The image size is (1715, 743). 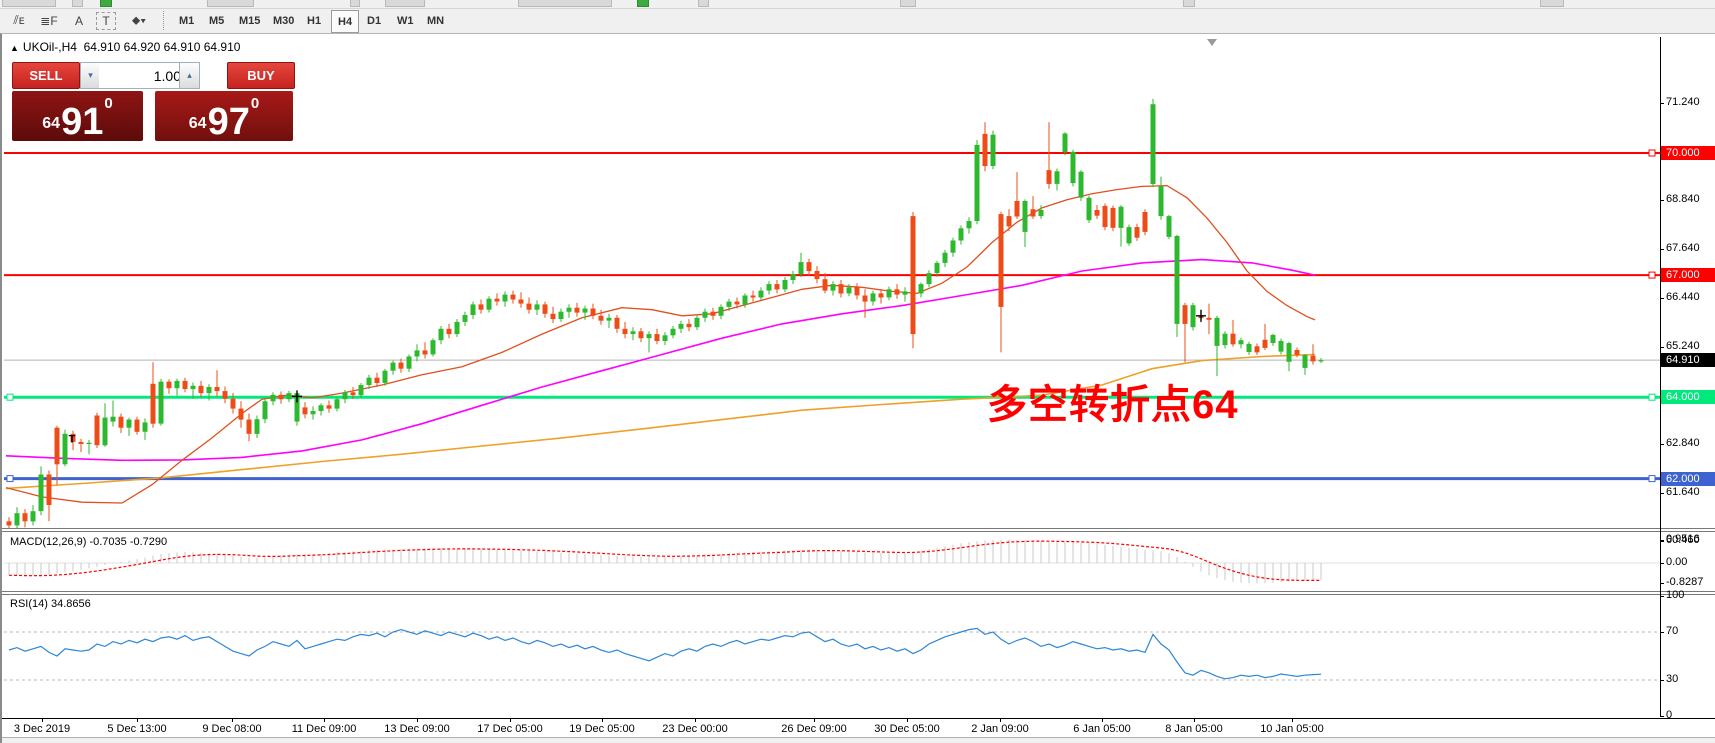 What do you see at coordinates (1000, 729) in the screenshot?
I see `time-axis-label: 2 Jan 09:00` at bounding box center [1000, 729].